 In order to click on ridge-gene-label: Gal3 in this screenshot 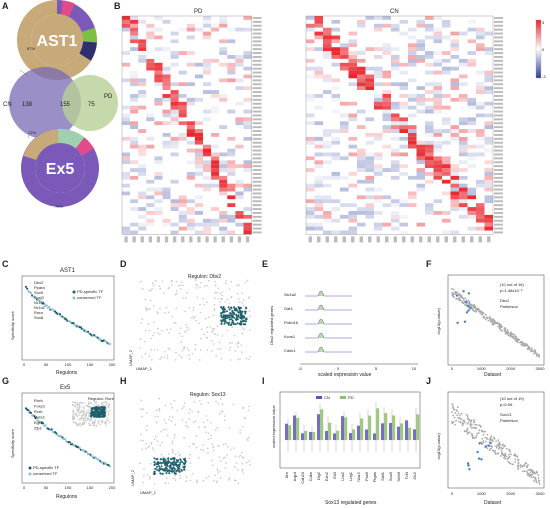, I will do `click(288, 308)`.